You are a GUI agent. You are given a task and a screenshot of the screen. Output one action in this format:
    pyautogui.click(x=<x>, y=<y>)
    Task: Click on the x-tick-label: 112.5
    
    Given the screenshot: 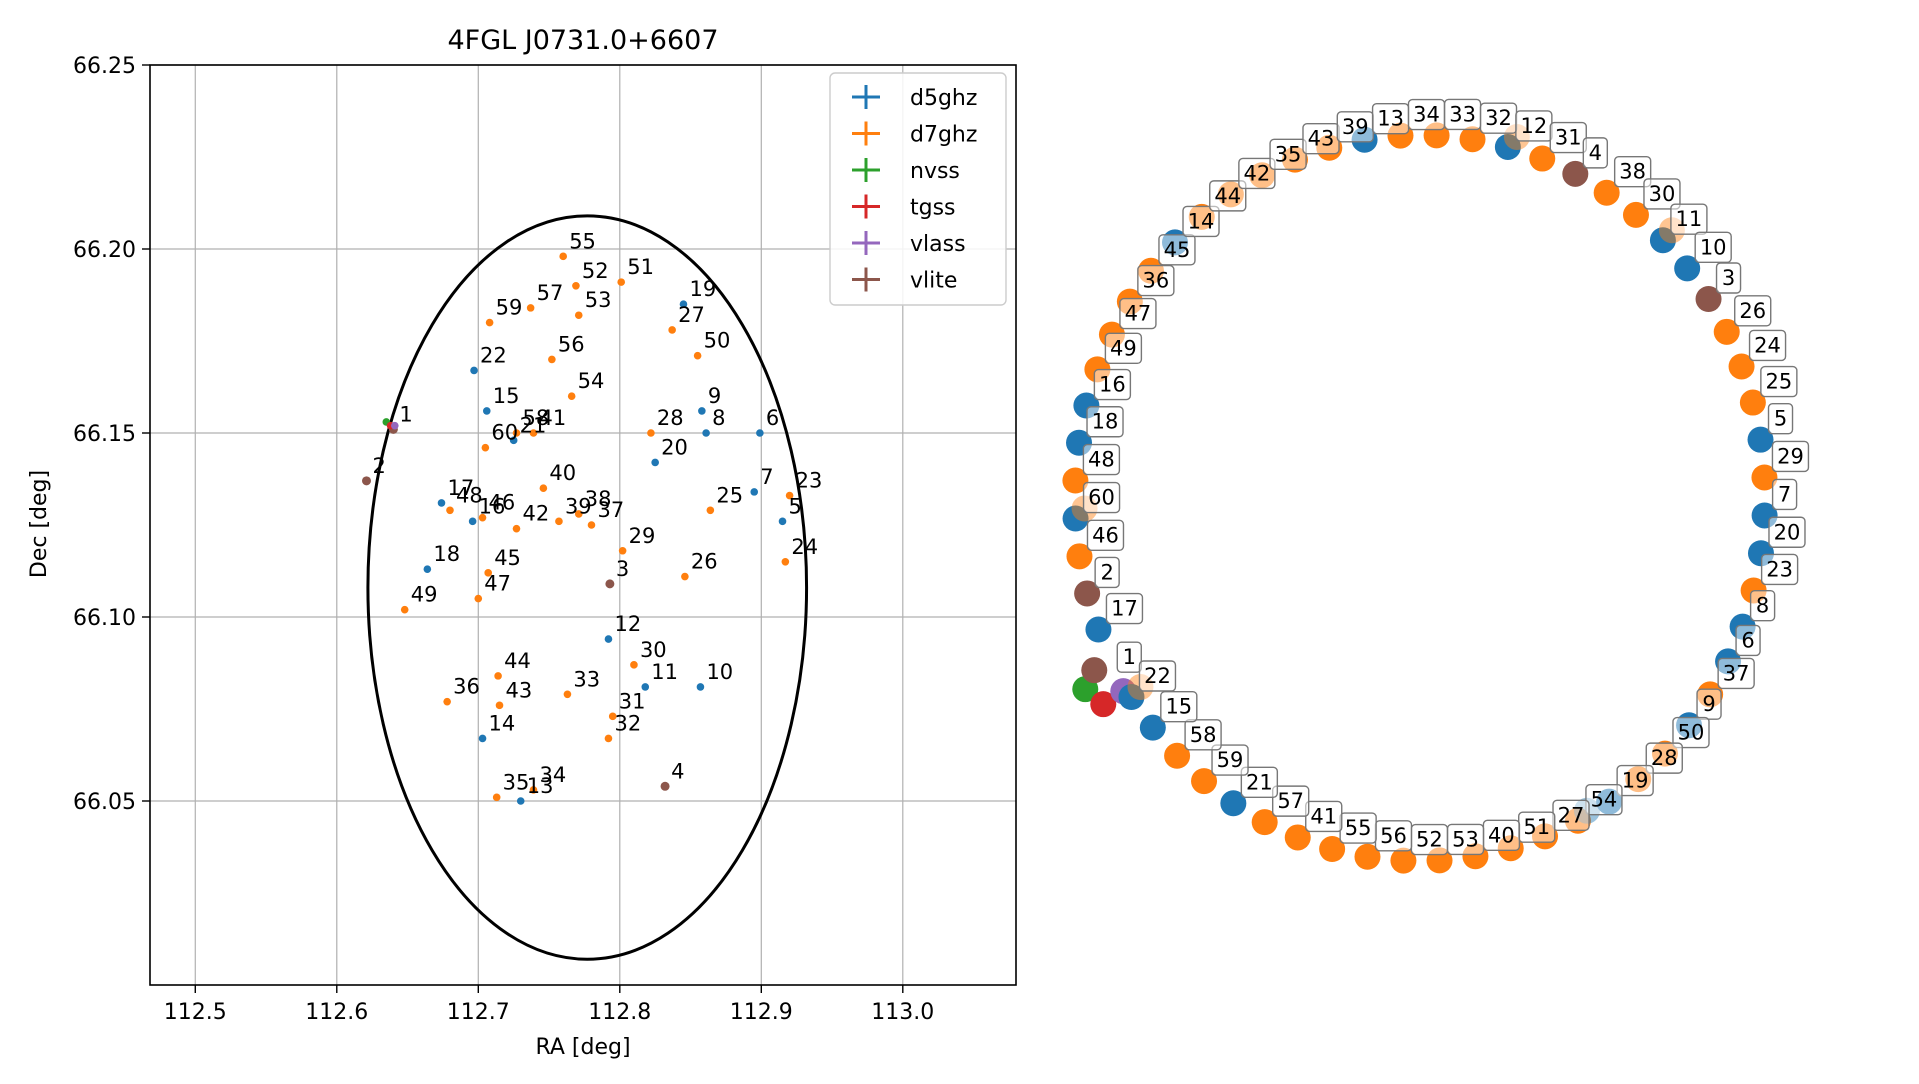 What is the action you would take?
    pyautogui.click(x=195, y=1012)
    